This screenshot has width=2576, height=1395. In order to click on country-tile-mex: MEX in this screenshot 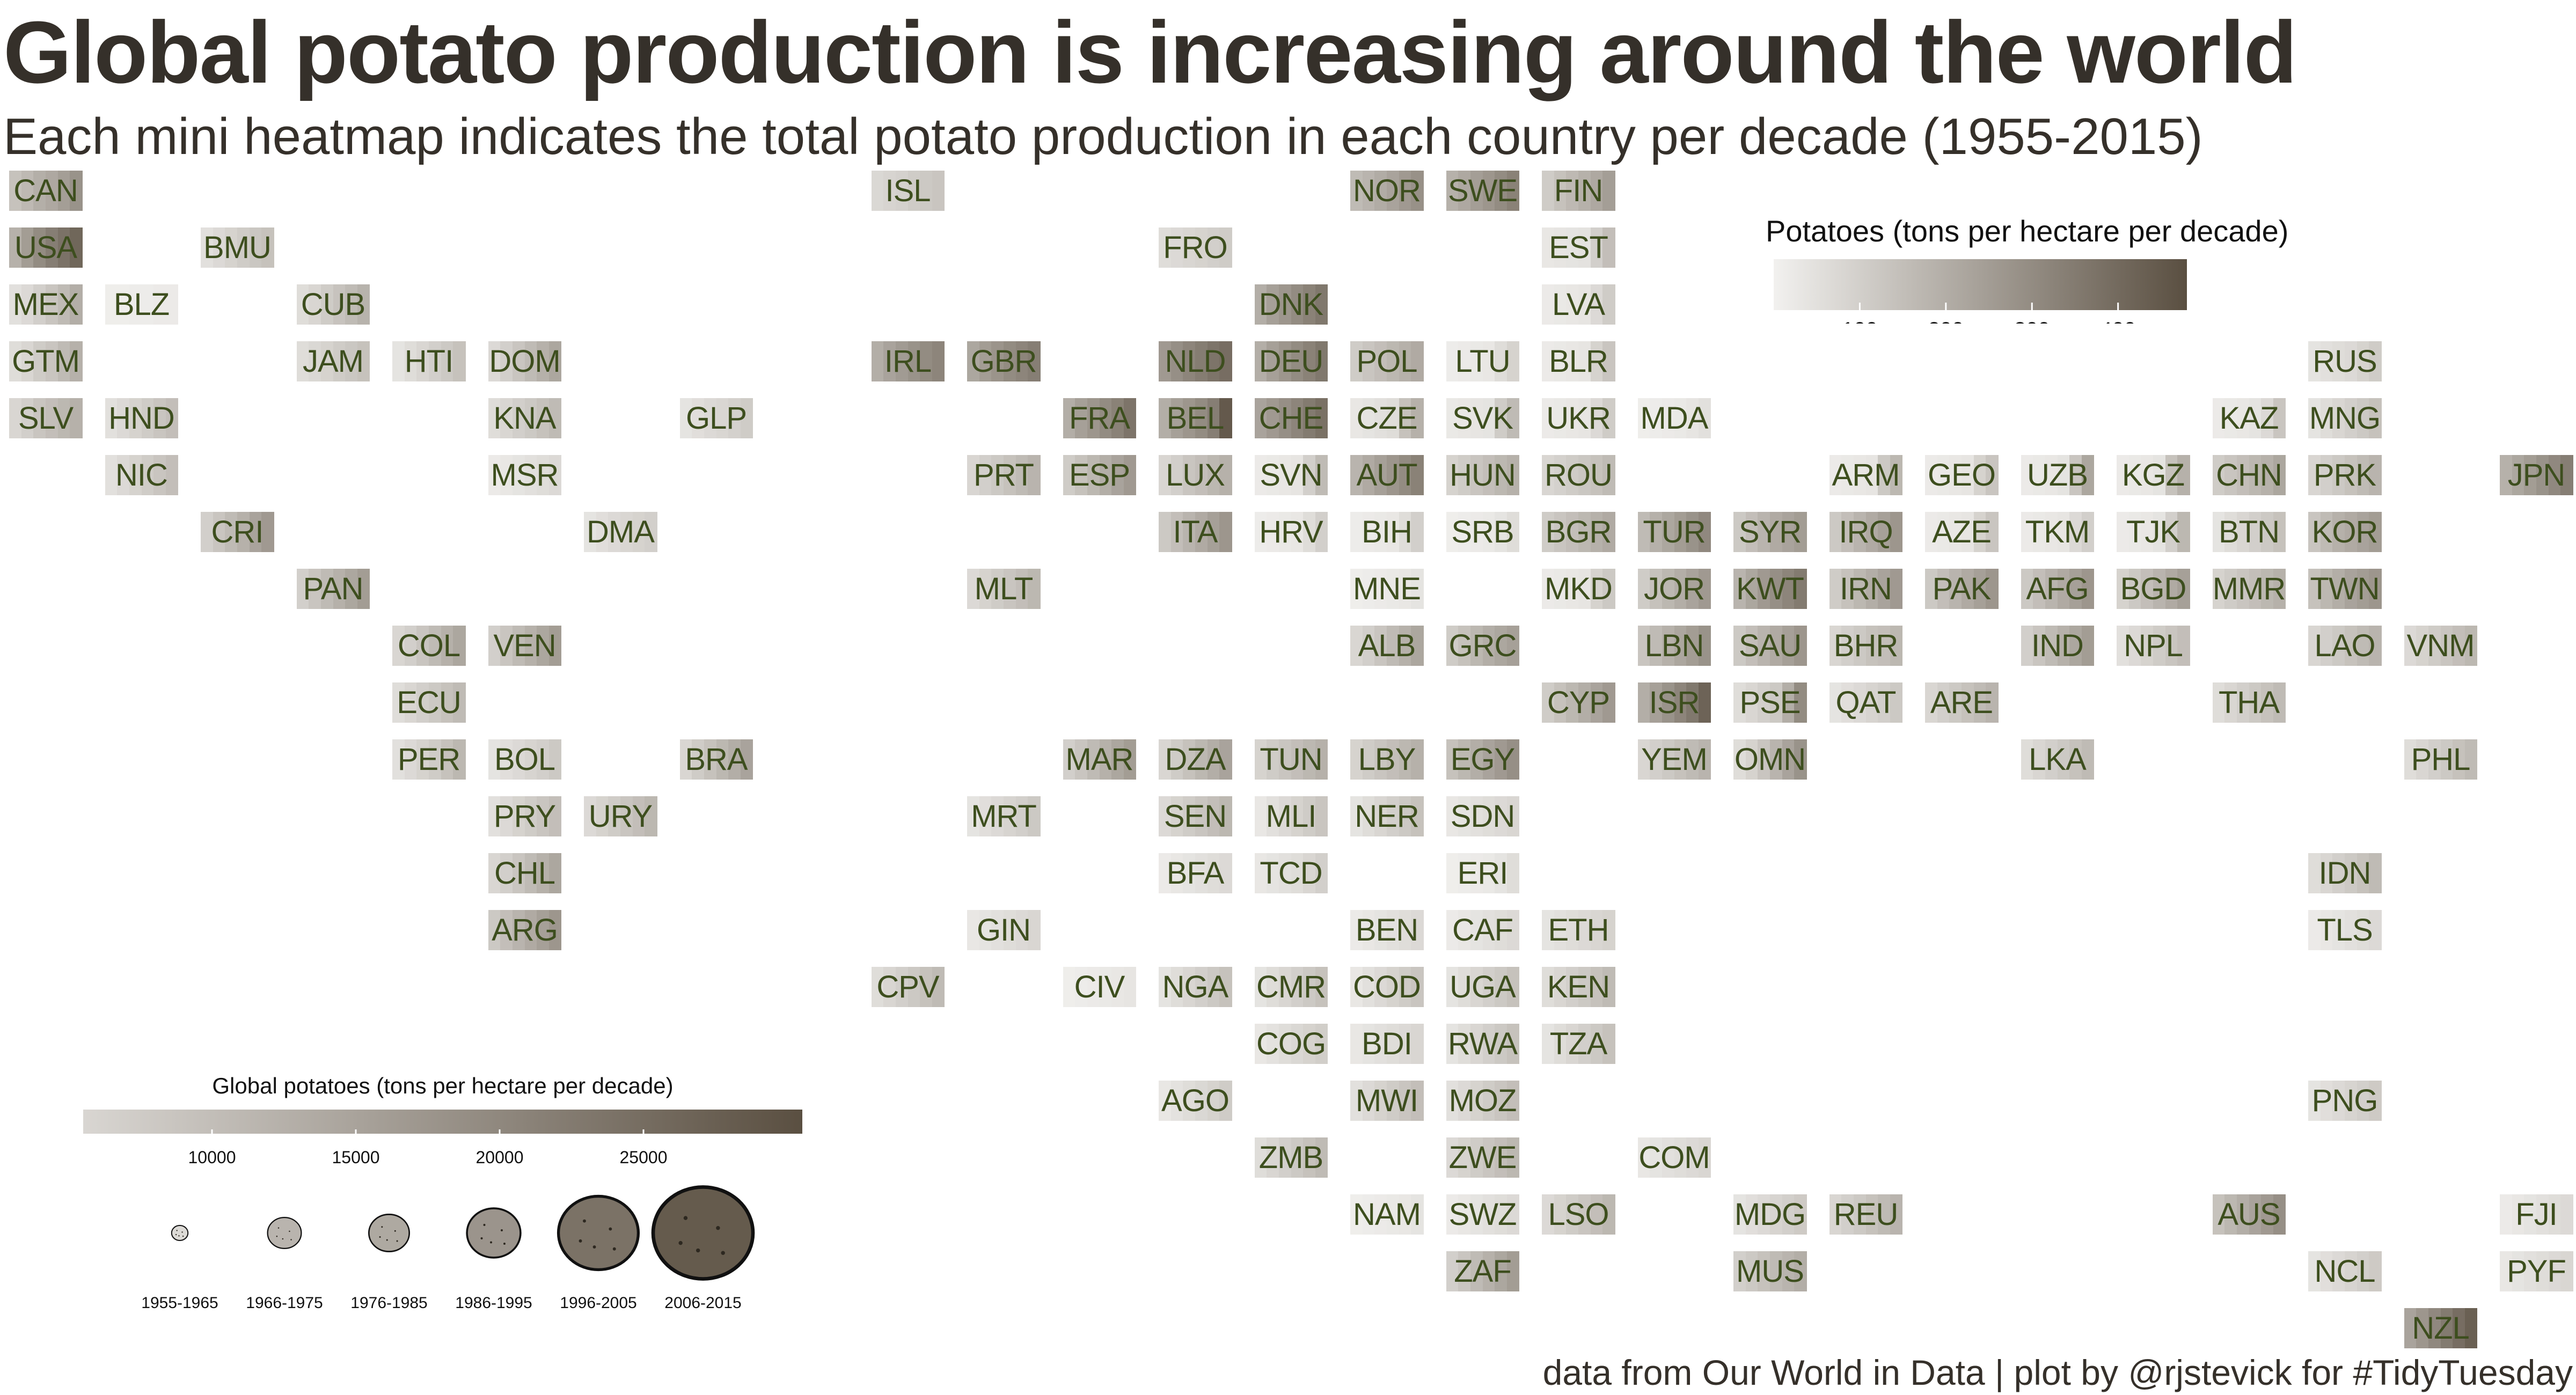, I will do `click(46, 304)`.